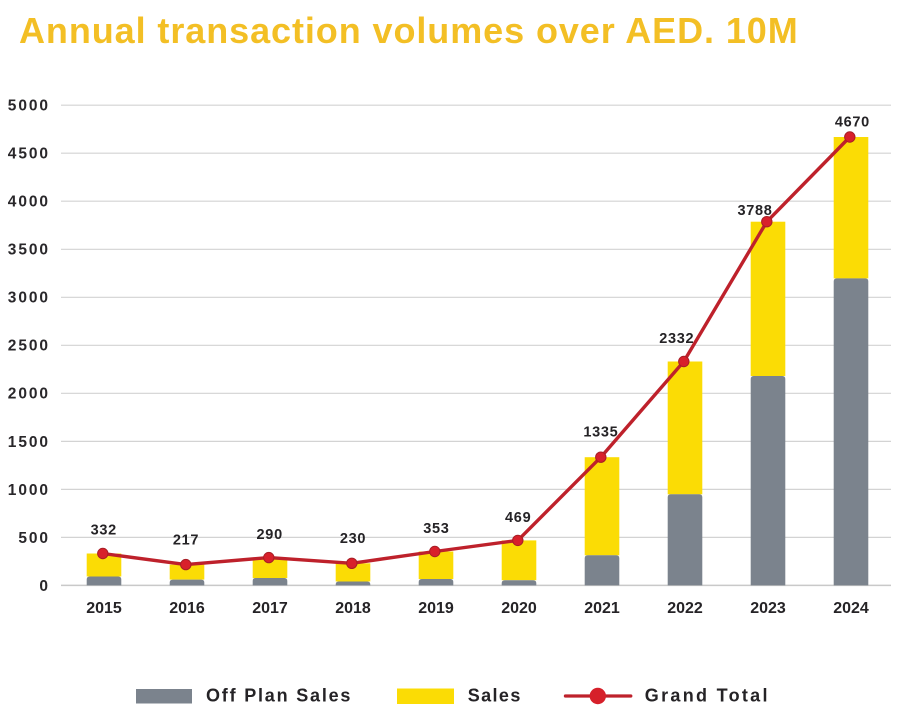 This screenshot has height=722, width=900. Describe the element at coordinates (104, 608) in the screenshot. I see `svg-text: 2015` at that location.